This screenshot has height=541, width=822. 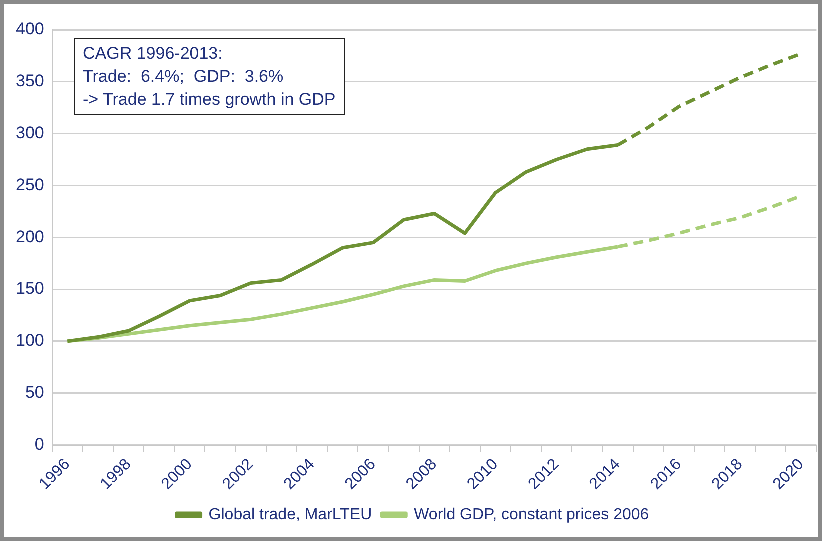 What do you see at coordinates (34, 392) in the screenshot?
I see `y-tick-label: 50` at bounding box center [34, 392].